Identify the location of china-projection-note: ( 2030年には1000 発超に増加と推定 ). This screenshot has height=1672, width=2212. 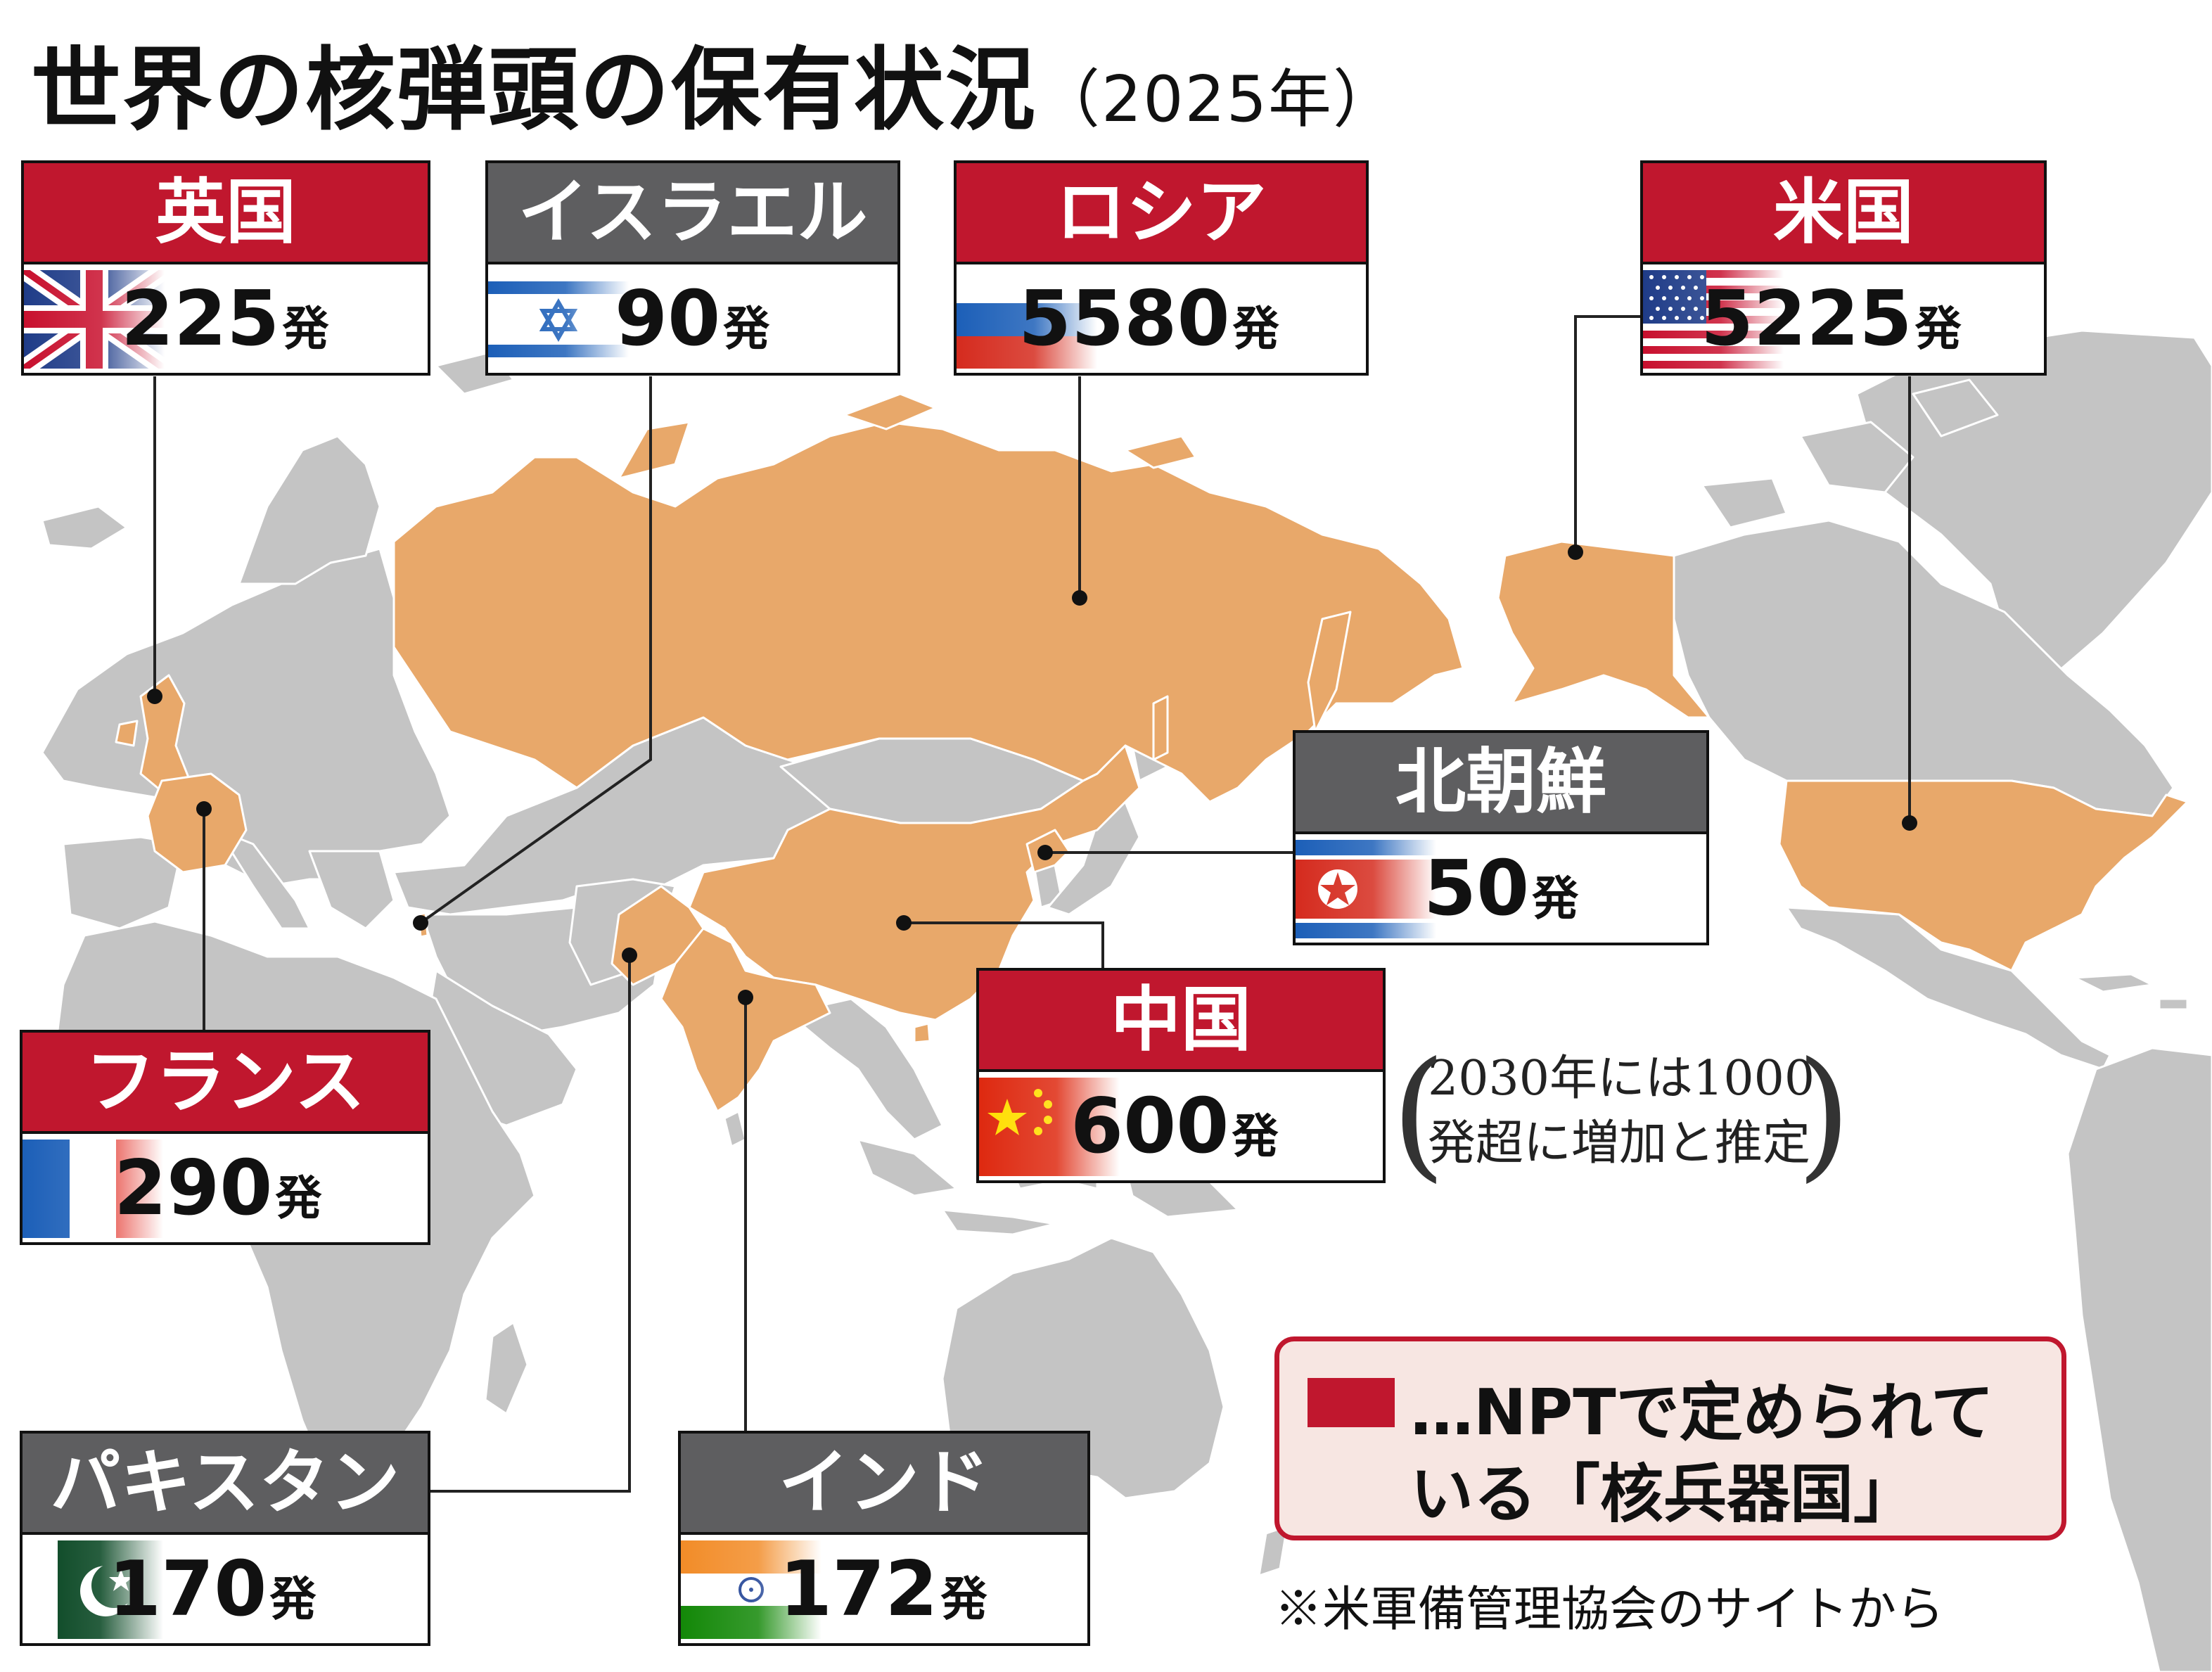
(1621, 1114).